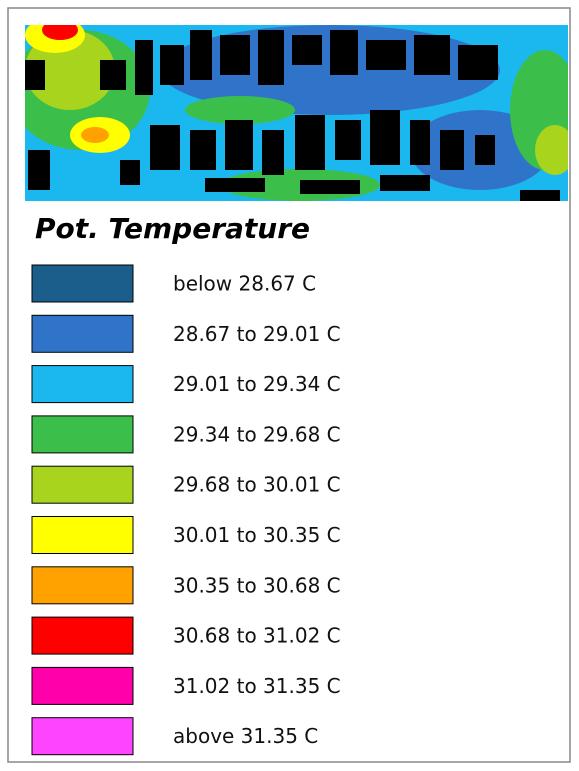  What do you see at coordinates (257, 434) in the screenshot?
I see `legend-label: 29.34 to 29.68 C` at bounding box center [257, 434].